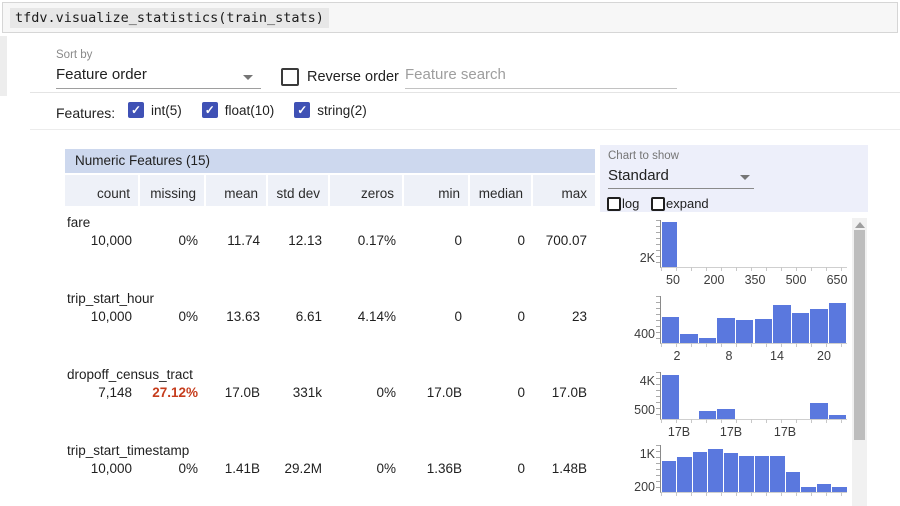  Describe the element at coordinates (158, 77) in the screenshot. I see `sort-by-dropdown: Feature order` at that location.